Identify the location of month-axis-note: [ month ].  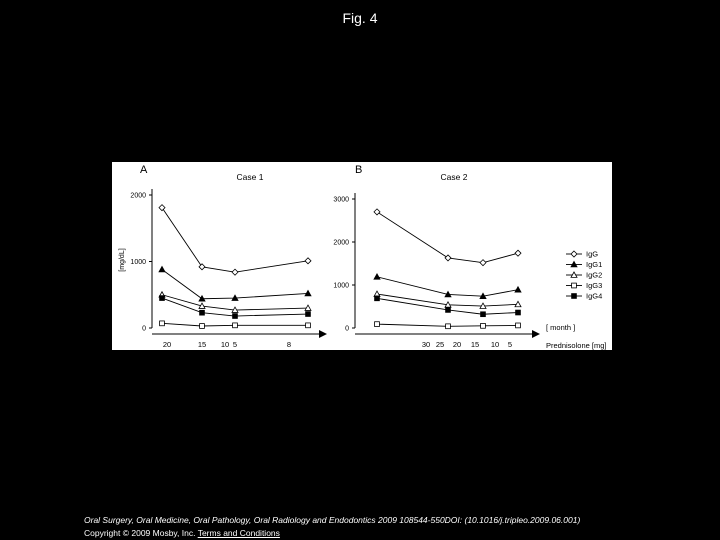
(560, 327).